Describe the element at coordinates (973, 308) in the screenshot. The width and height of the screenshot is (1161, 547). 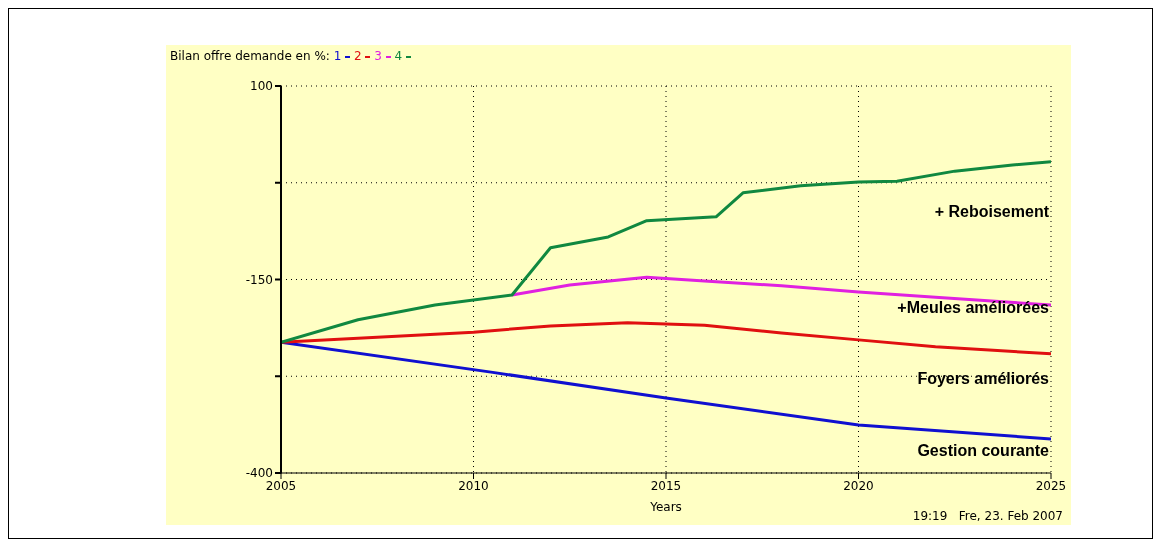
I see `annotation: +Meules améliorées` at that location.